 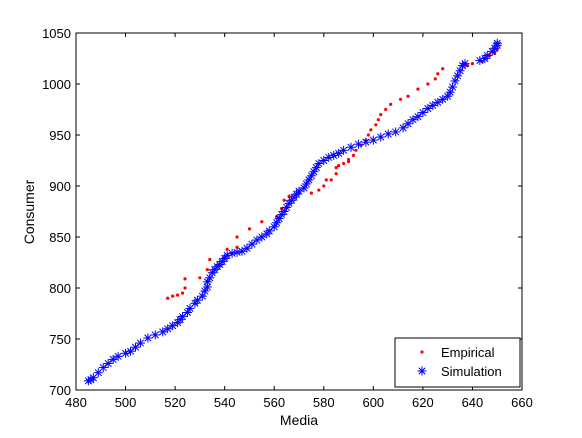 I want to click on x-tick-label: 540, so click(x=225, y=402).